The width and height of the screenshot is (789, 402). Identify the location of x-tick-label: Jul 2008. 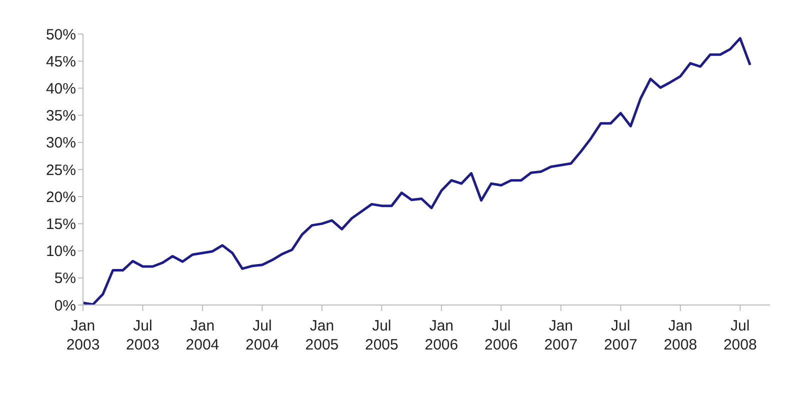
(740, 336).